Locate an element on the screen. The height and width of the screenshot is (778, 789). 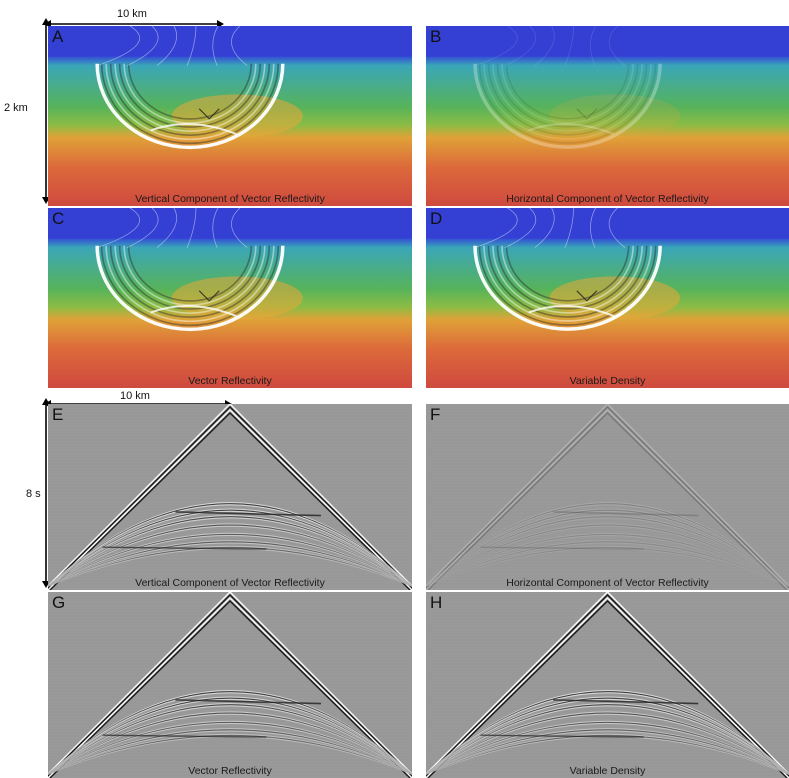
panel-e-image is located at coordinates (230, 497).